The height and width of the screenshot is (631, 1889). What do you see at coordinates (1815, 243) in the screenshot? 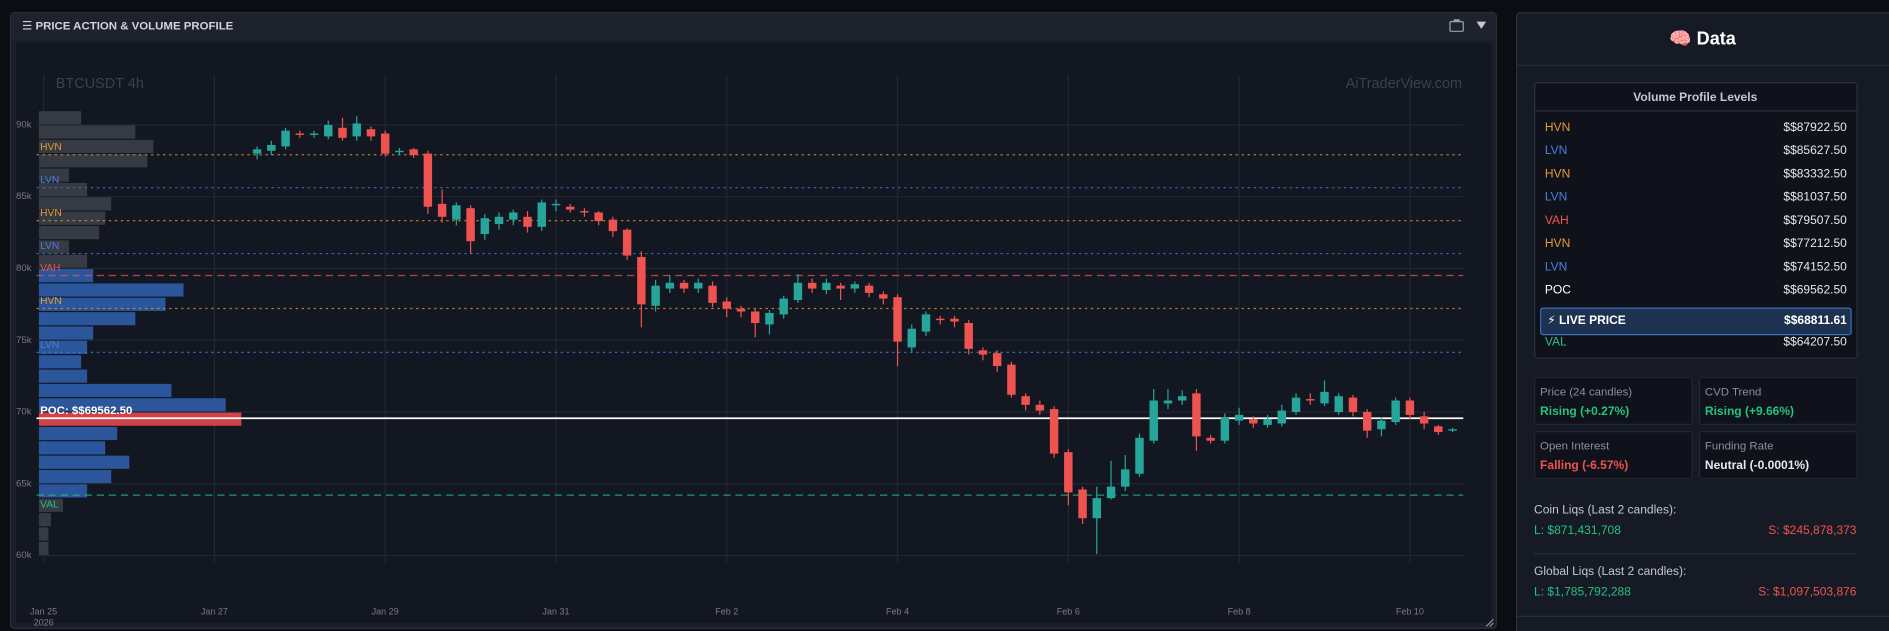
I see `level-value: $$77212.50` at bounding box center [1815, 243].